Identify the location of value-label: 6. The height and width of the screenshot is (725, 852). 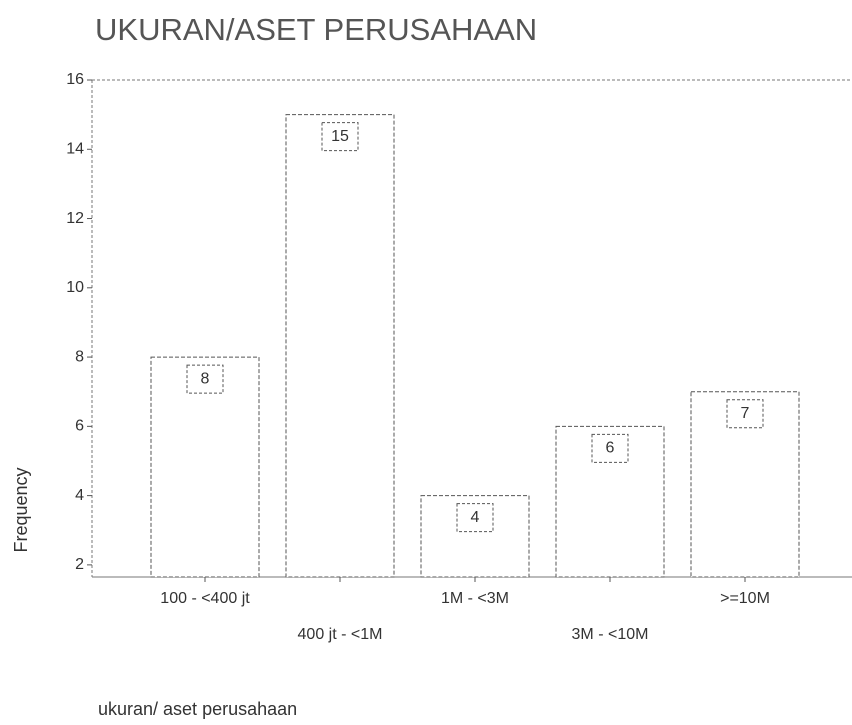
(610, 448).